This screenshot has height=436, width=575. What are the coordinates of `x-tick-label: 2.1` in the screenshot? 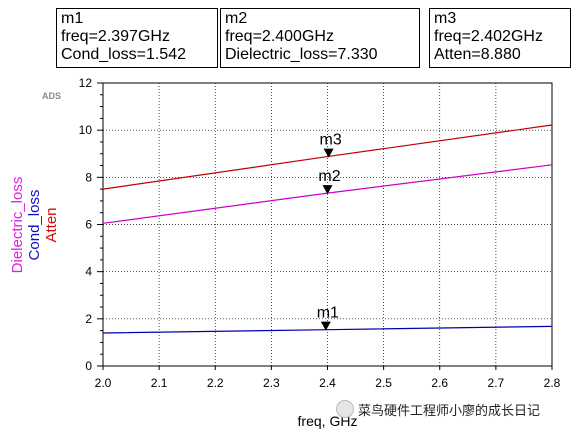 It's located at (159, 383).